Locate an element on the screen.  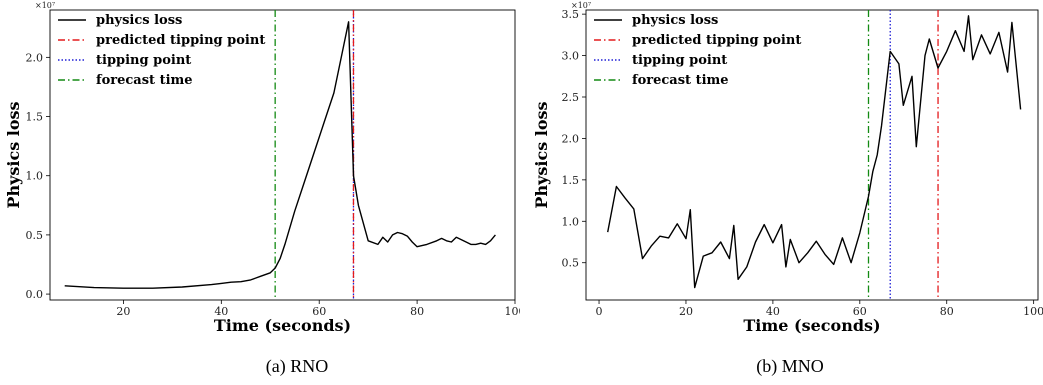
caption-mno: (b) MNO is located at coordinates (790, 366).